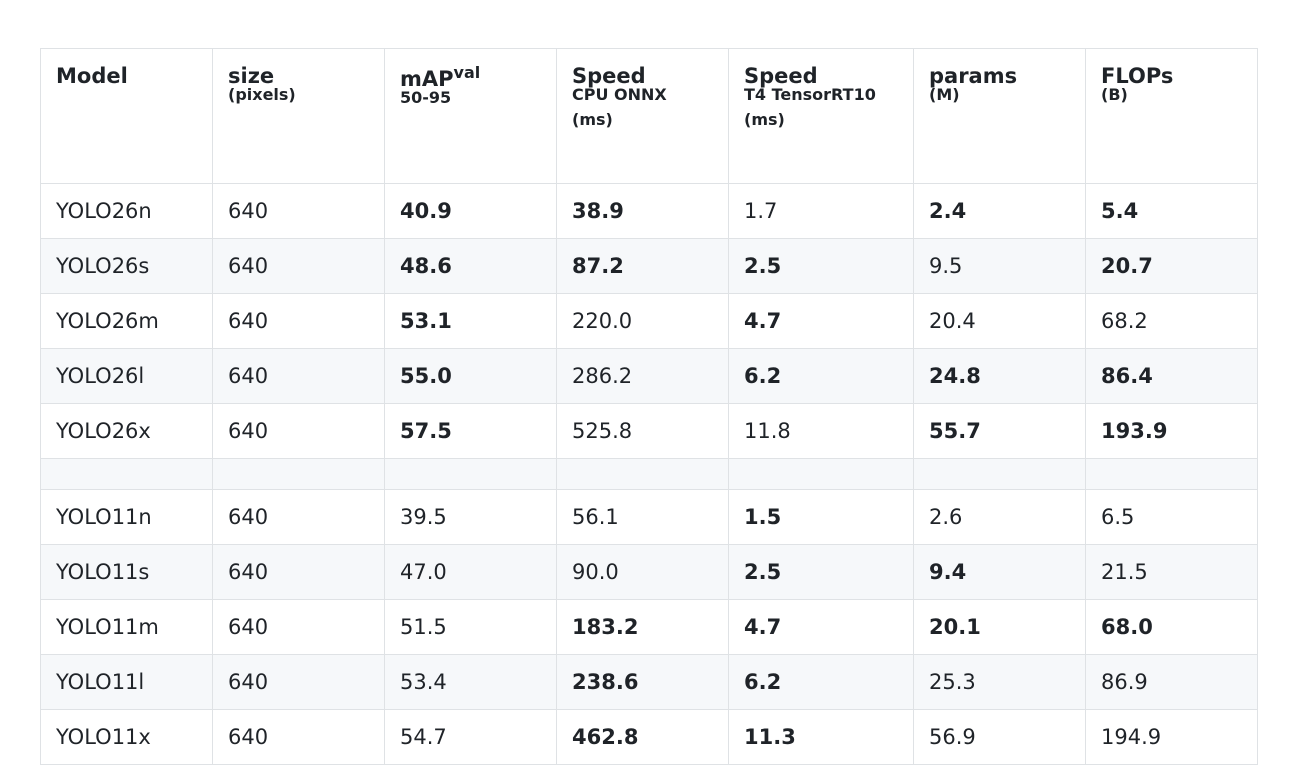 The image size is (1290, 784). Describe the element at coordinates (470, 321) in the screenshot. I see `value-cell: 53.1` at that location.